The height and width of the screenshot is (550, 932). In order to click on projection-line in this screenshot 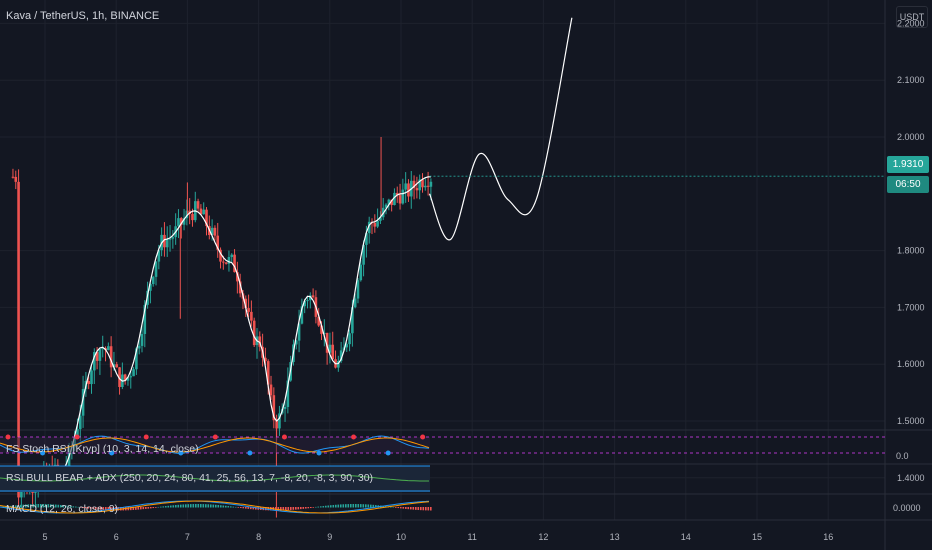, I will do `click(500, 129)`.